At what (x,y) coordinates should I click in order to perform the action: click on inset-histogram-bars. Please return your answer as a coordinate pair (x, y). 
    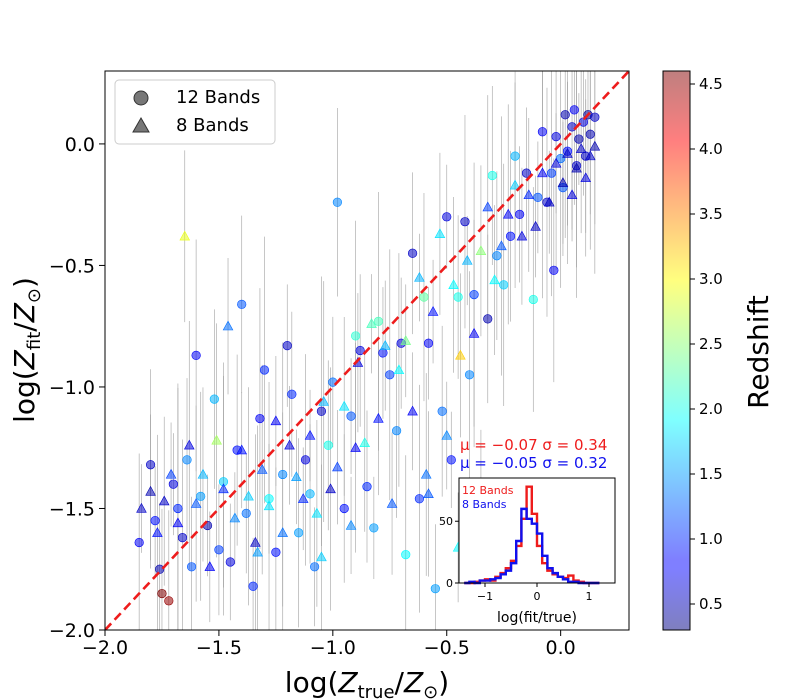
    Looking at the image, I should click on (532, 535).